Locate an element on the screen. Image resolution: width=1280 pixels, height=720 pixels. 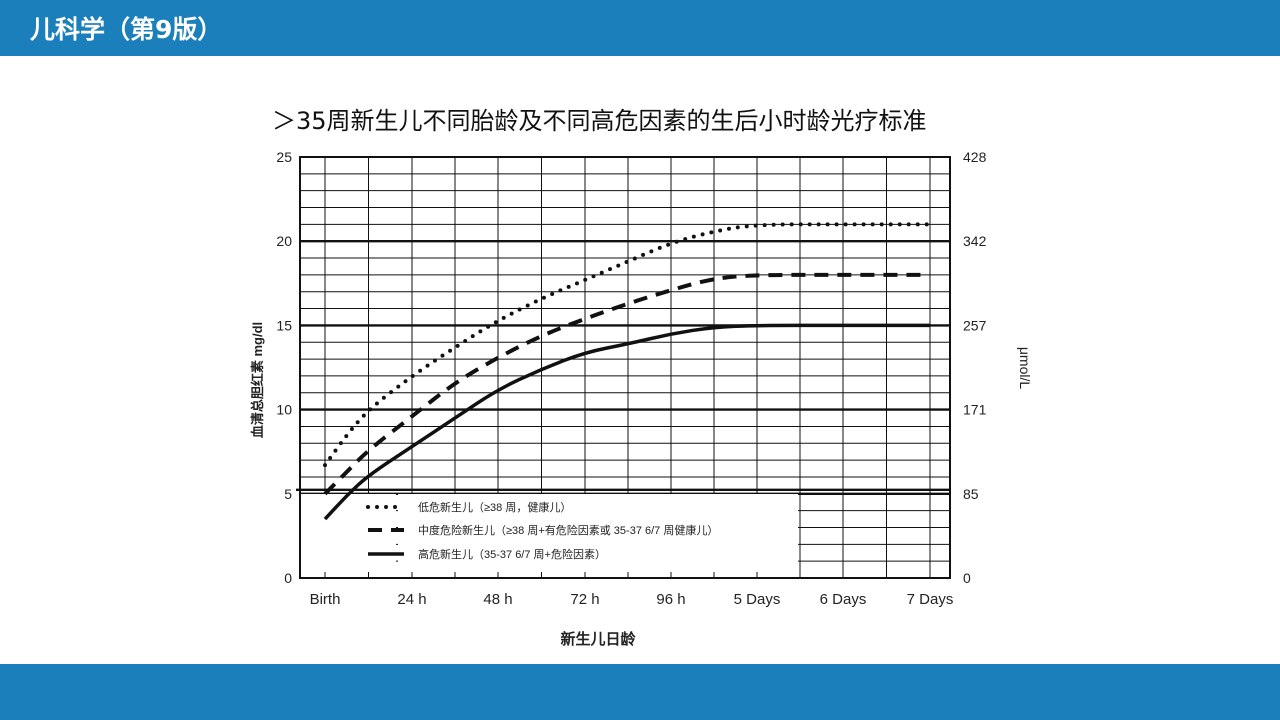
x-tick-label: 96 h is located at coordinates (670, 599).